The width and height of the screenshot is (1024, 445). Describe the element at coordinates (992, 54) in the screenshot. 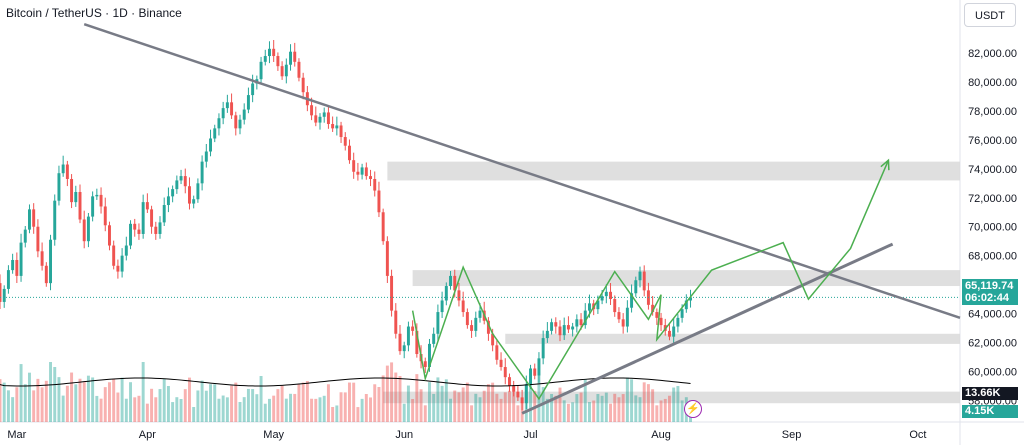

I see `y-tick-label: 82,000.00` at that location.